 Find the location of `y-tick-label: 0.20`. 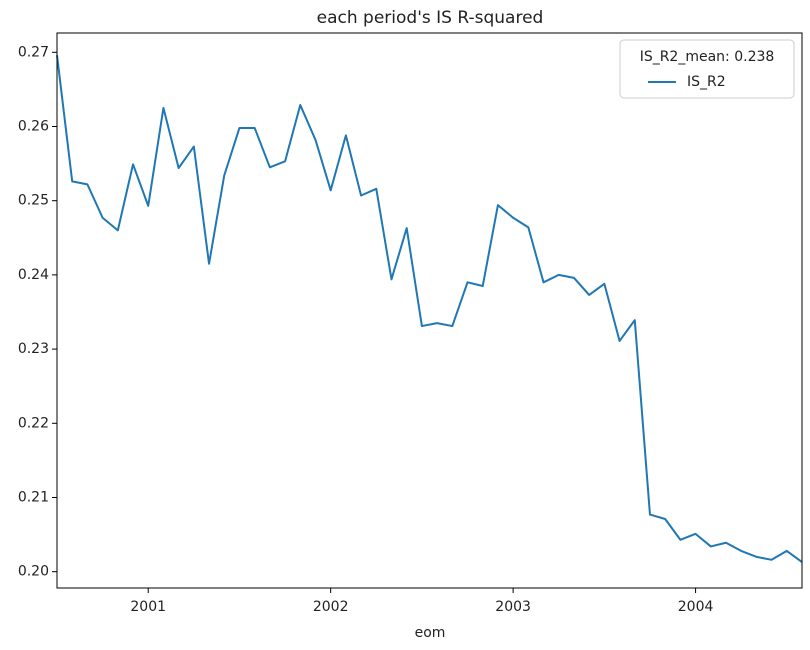

y-tick-label: 0.20 is located at coordinates (33, 572).